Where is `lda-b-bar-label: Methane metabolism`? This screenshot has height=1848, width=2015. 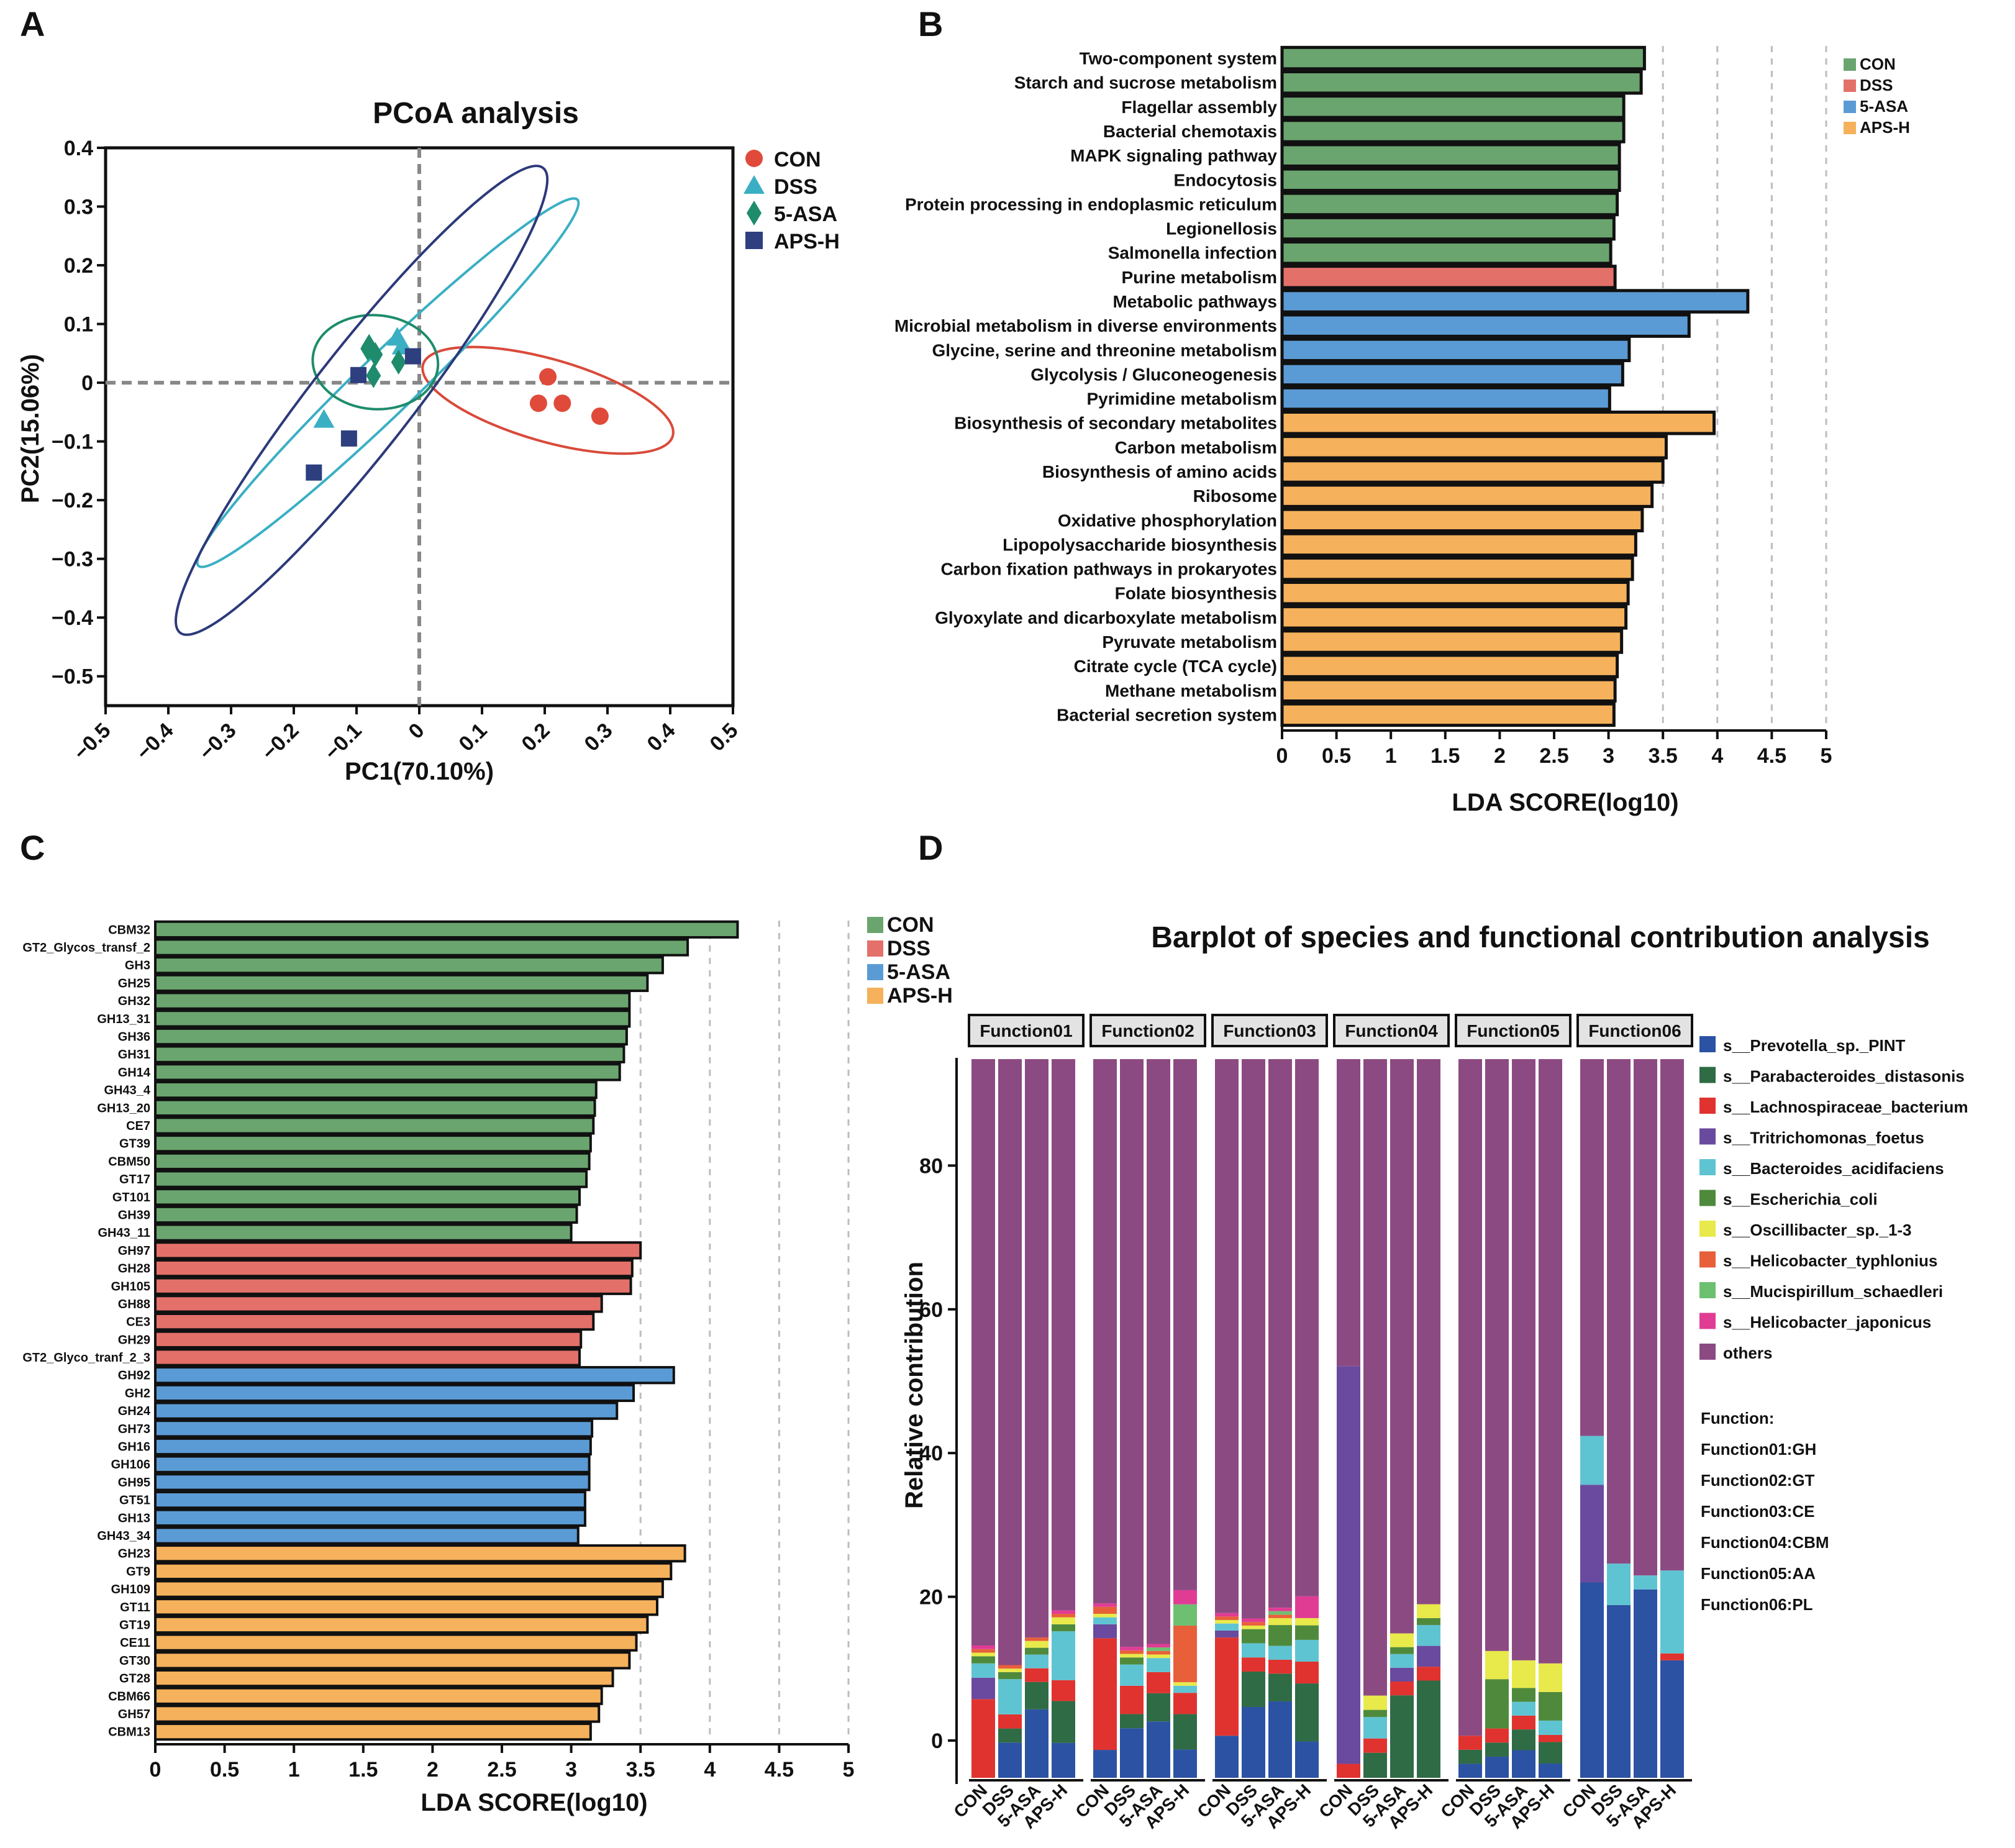
lda-b-bar-label: Methane metabolism is located at coordinates (1191, 690).